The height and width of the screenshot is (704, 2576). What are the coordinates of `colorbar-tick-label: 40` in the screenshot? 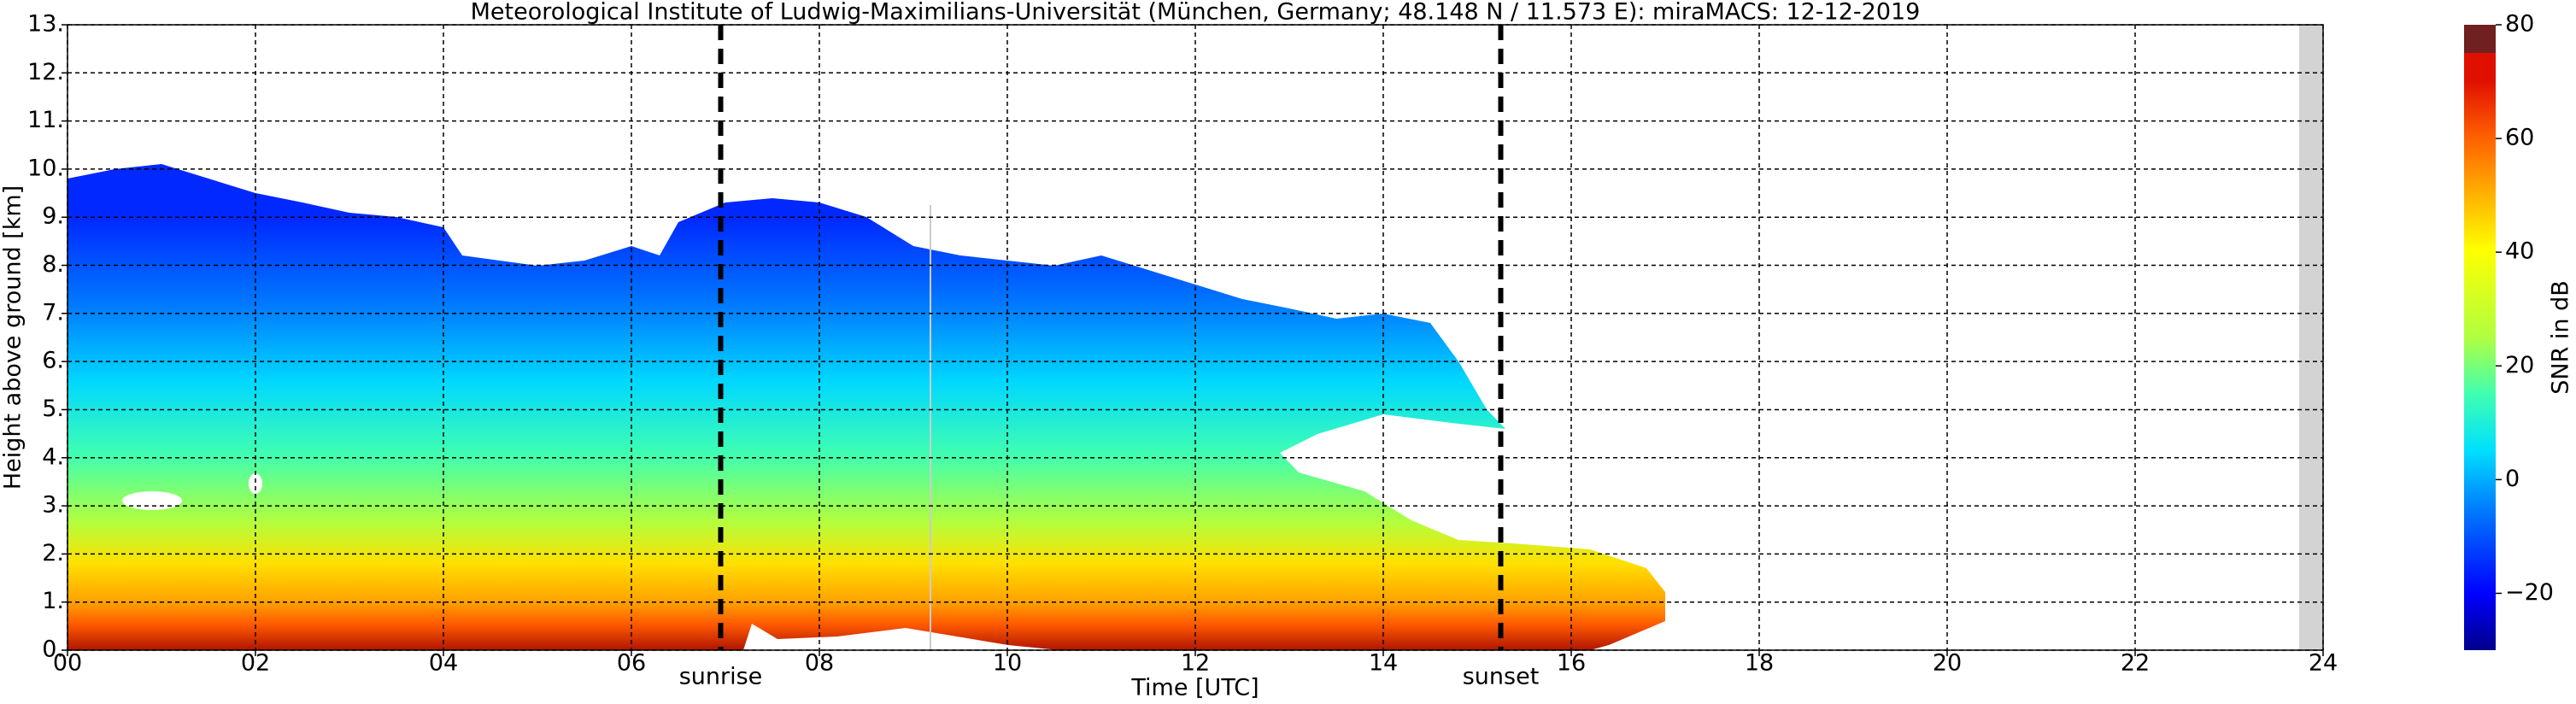 It's located at (2519, 251).